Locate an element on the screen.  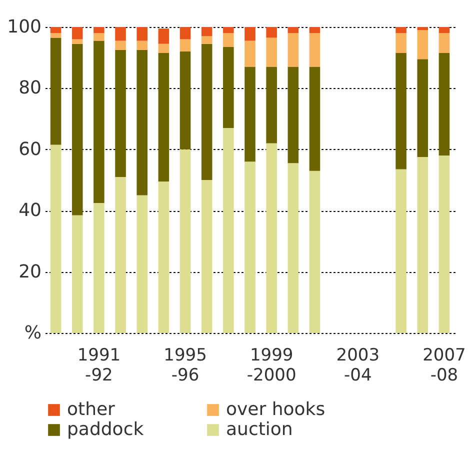
x-tick-label: 2003 -04 is located at coordinates (358, 366).